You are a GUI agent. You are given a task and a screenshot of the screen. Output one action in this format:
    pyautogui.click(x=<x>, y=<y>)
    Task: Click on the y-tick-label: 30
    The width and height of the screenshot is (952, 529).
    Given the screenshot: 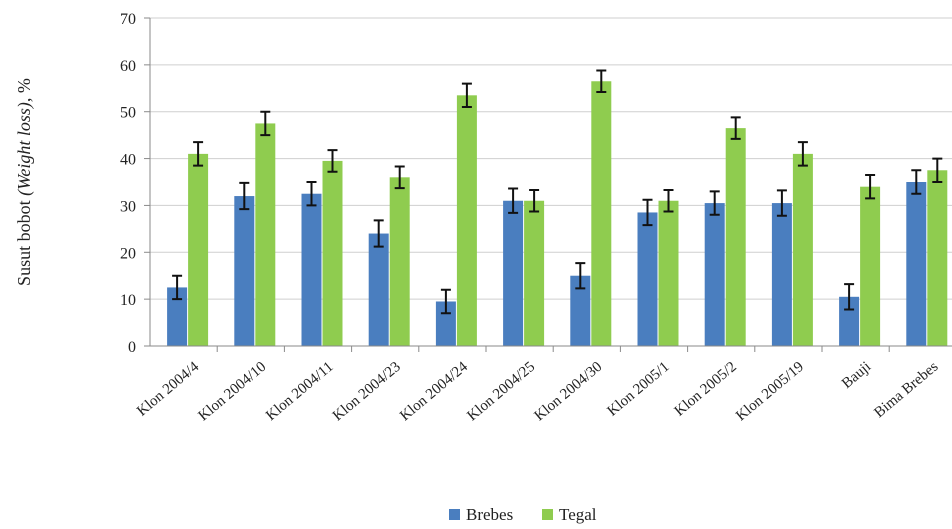 What is the action you would take?
    pyautogui.click(x=128, y=206)
    